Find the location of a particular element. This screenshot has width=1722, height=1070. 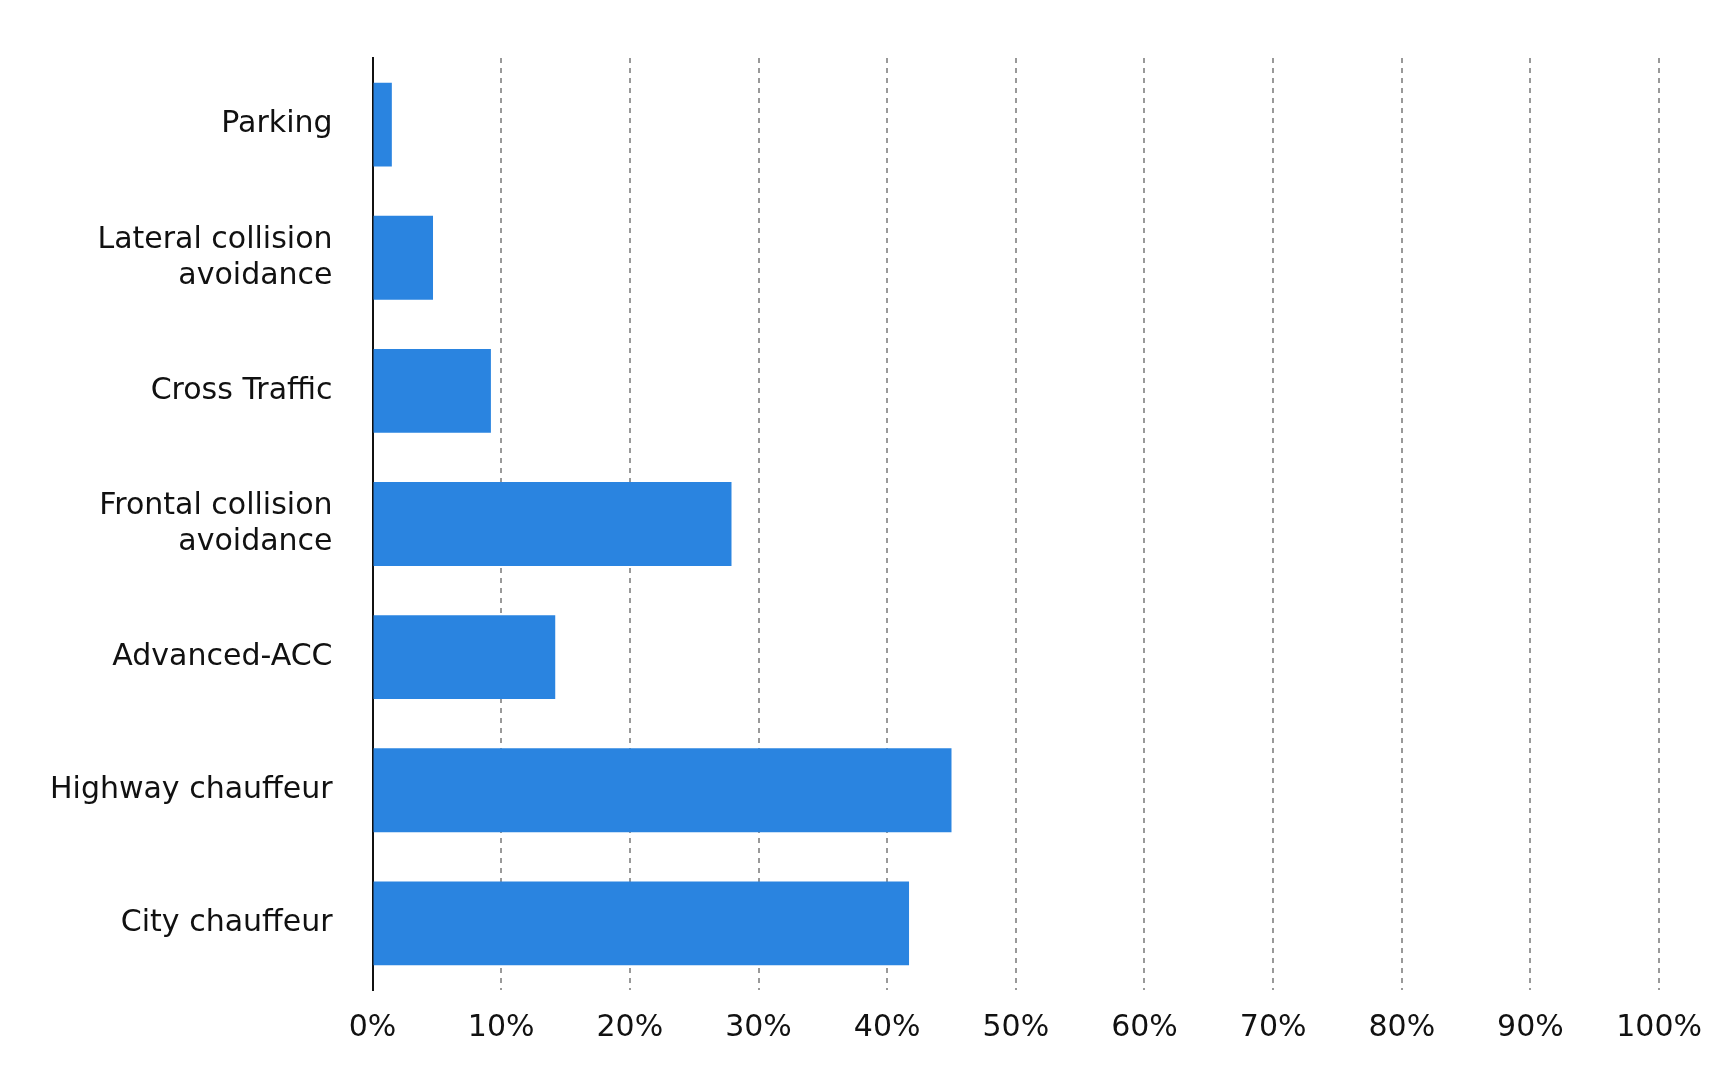

x-tick-label: 90% is located at coordinates (1530, 1025).